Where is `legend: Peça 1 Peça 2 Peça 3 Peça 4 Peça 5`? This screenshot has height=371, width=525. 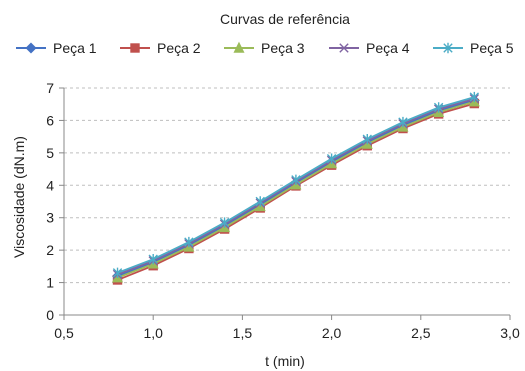 legend: Peça 1 Peça 2 Peça 3 Peça 4 Peça 5 is located at coordinates (265, 48).